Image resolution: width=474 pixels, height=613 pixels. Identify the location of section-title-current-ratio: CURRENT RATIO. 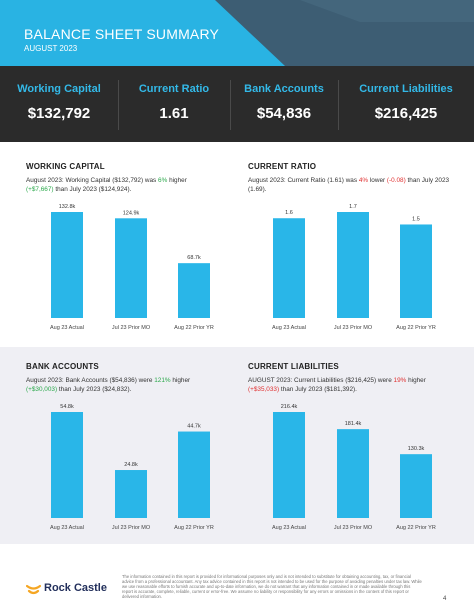
(282, 166).